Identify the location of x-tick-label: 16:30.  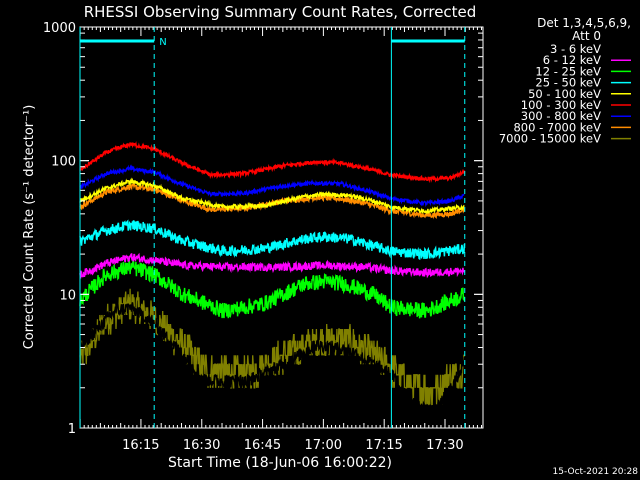
(201, 445).